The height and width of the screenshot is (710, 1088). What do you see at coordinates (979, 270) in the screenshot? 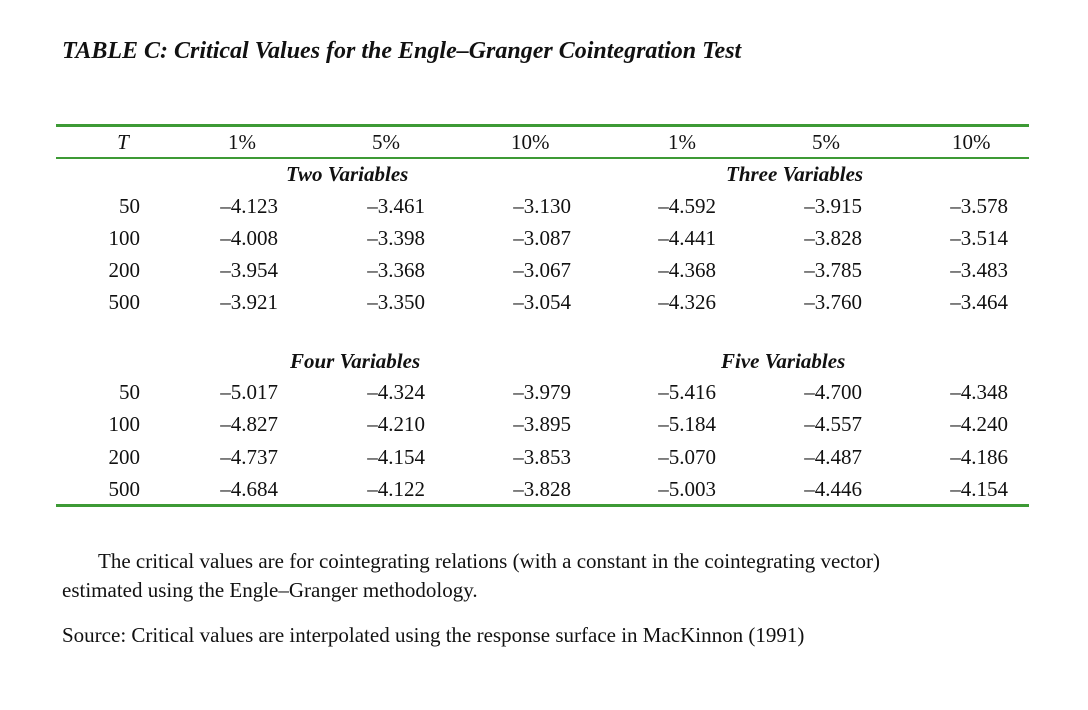
I see `table-cell: –3.483` at bounding box center [979, 270].